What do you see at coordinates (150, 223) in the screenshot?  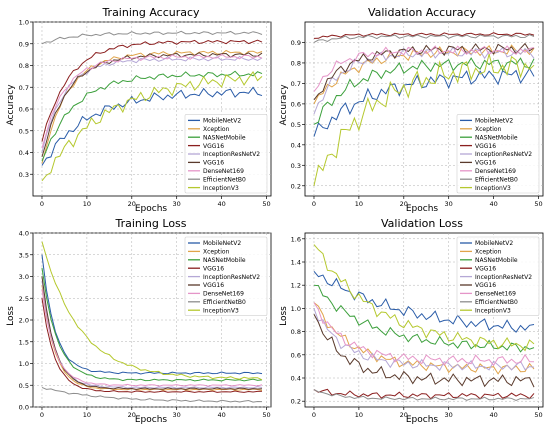 I see `chart-title: Training Loss` at bounding box center [150, 223].